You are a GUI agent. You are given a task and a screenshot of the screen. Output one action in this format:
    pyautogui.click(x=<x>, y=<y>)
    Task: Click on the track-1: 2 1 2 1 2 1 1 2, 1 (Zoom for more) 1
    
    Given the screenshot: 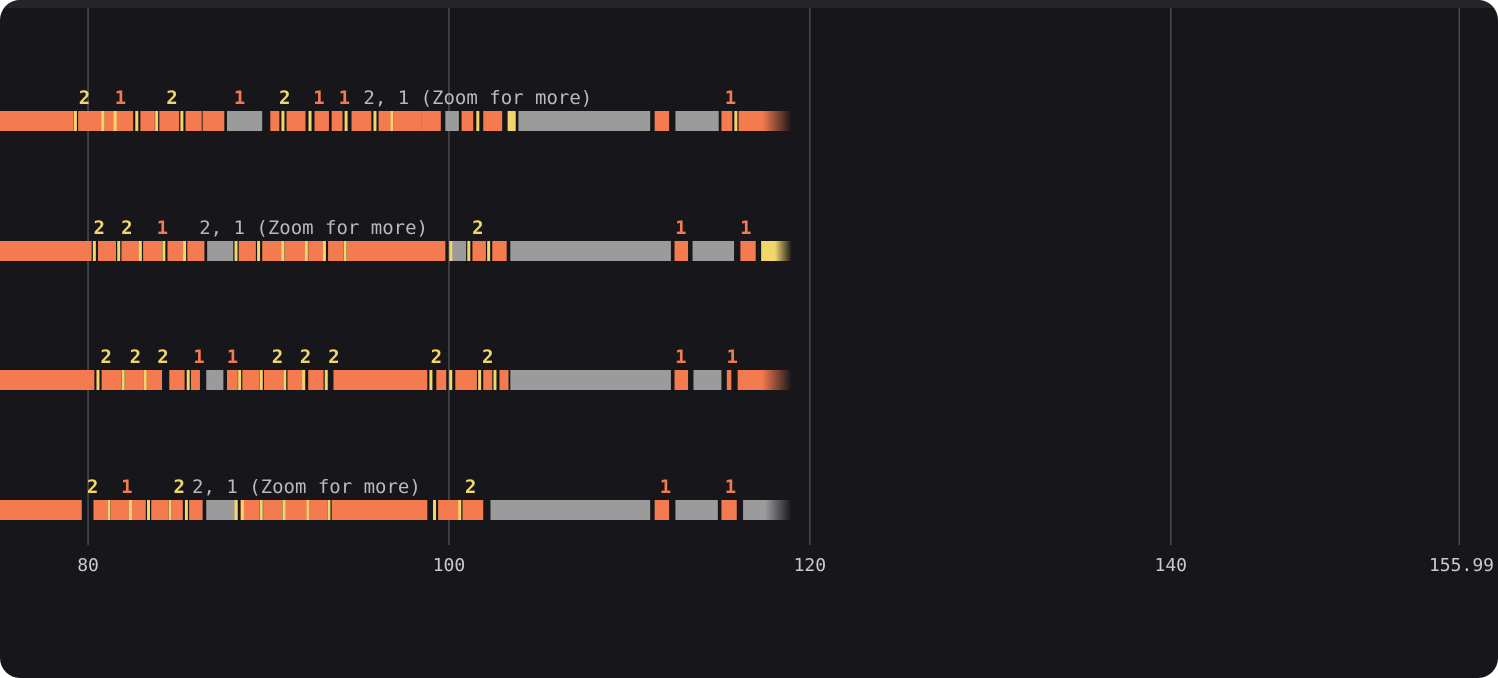 What is the action you would take?
    pyautogui.click(x=396, y=109)
    